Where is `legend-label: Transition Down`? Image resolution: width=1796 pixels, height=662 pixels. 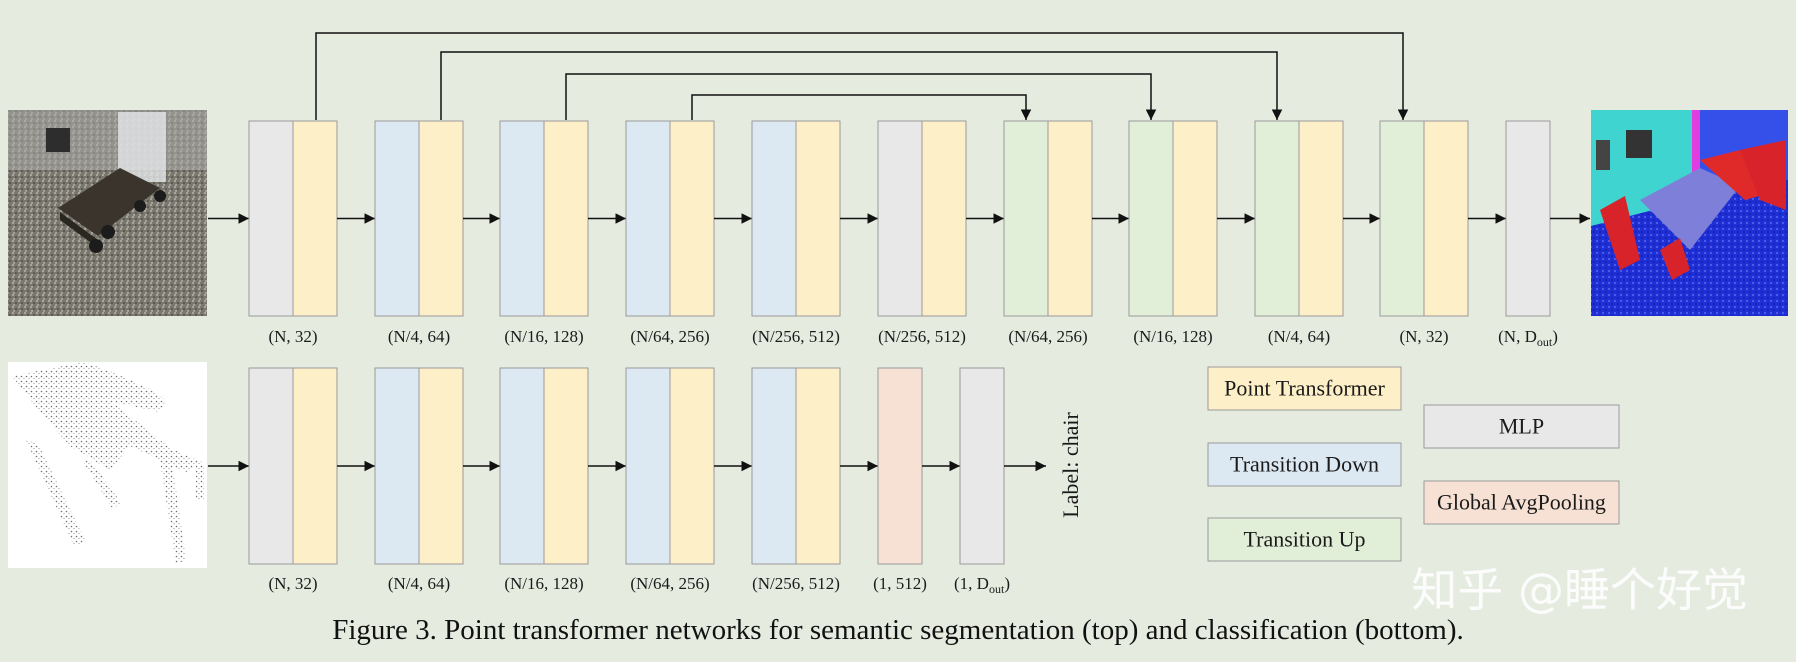 legend-label: Transition Down is located at coordinates (1304, 464).